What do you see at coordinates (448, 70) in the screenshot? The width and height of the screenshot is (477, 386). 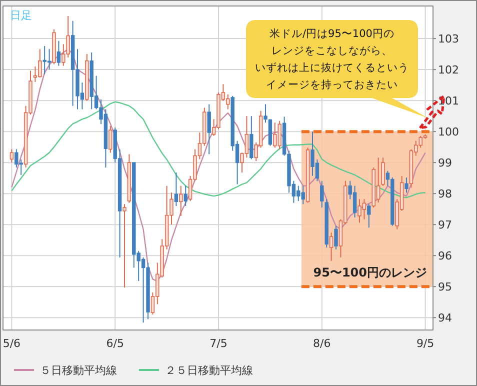 I see `y-tick-label: 102` at bounding box center [448, 70].